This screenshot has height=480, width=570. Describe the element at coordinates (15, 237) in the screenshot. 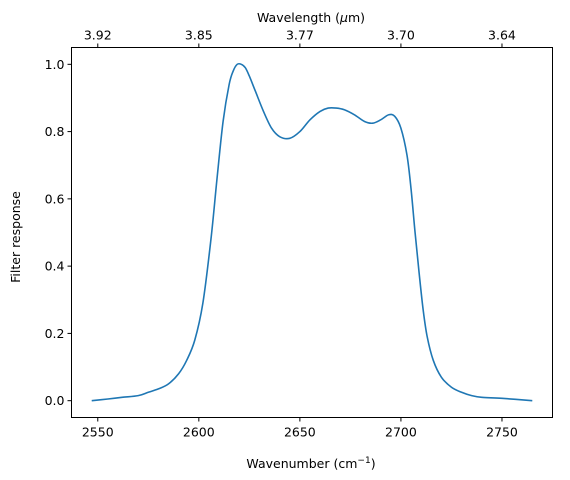

I see `y-axis-label: Filter response` at that location.